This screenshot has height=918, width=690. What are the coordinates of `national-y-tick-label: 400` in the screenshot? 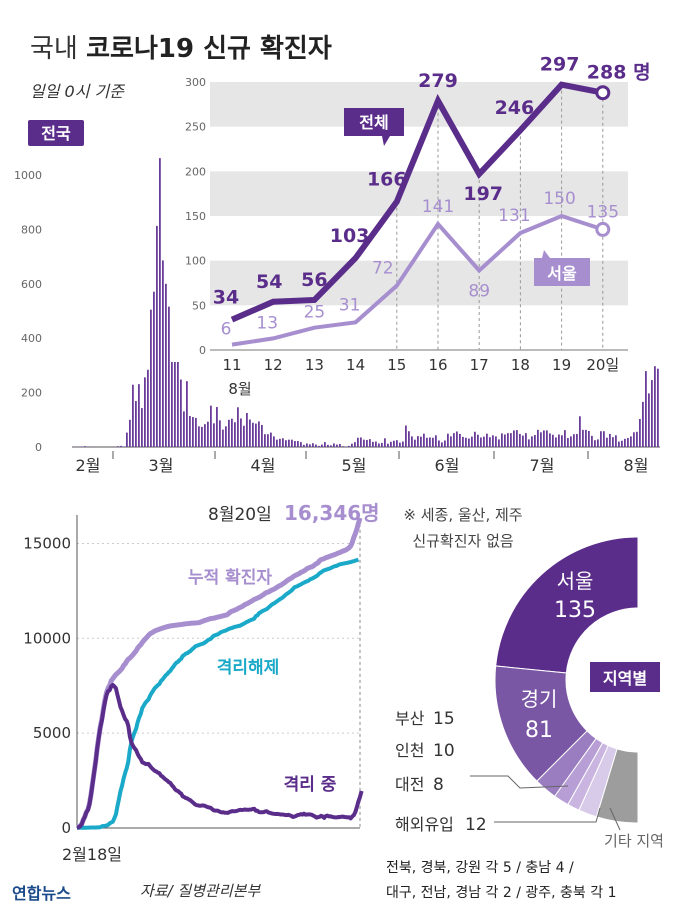 It's located at (31, 338).